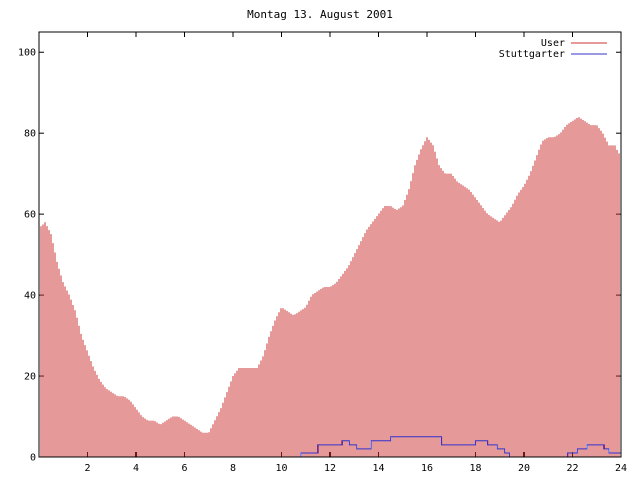 Image resolution: width=640 pixels, height=480 pixels. I want to click on x-tick-label: 14, so click(378, 468).